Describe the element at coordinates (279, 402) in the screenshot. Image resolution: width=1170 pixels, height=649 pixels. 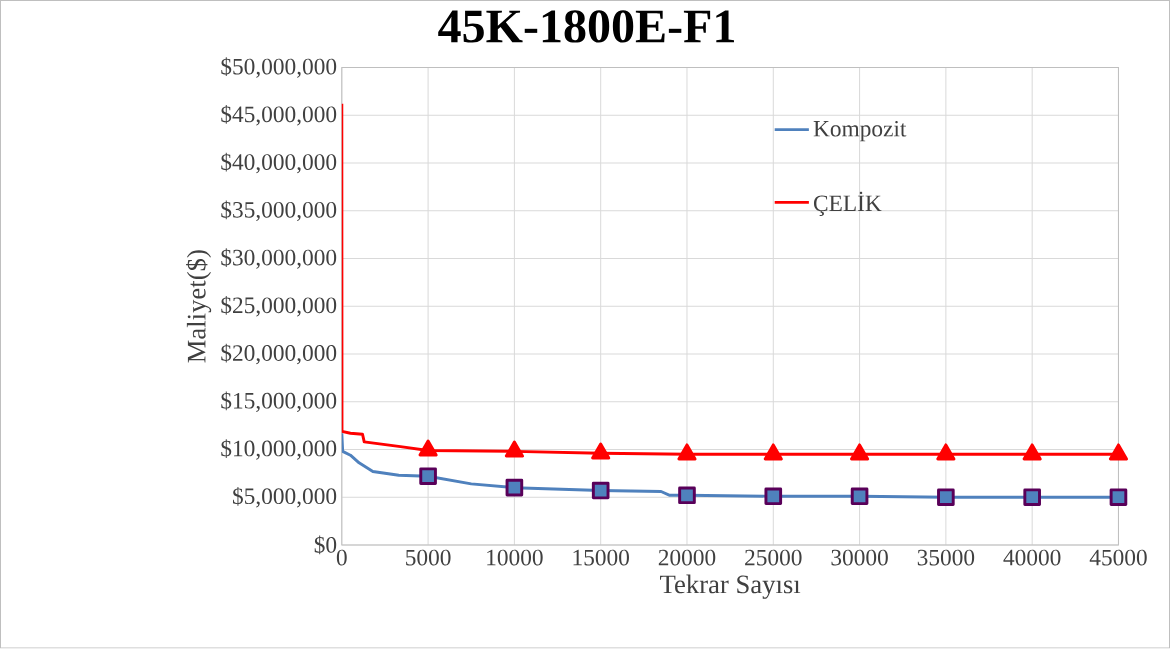
I see `y-tick-label: $15,000,000` at that location.